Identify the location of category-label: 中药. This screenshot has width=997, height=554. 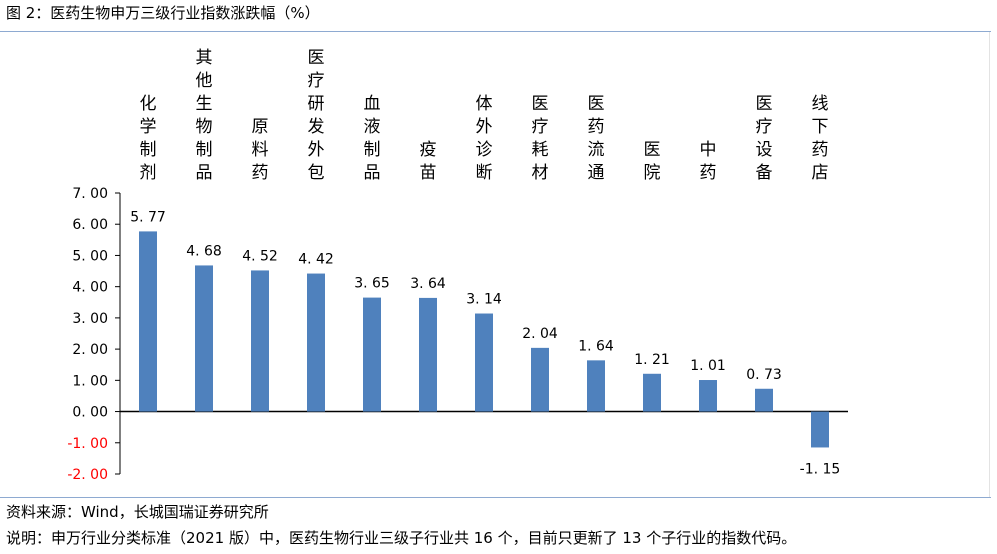
(708, 161).